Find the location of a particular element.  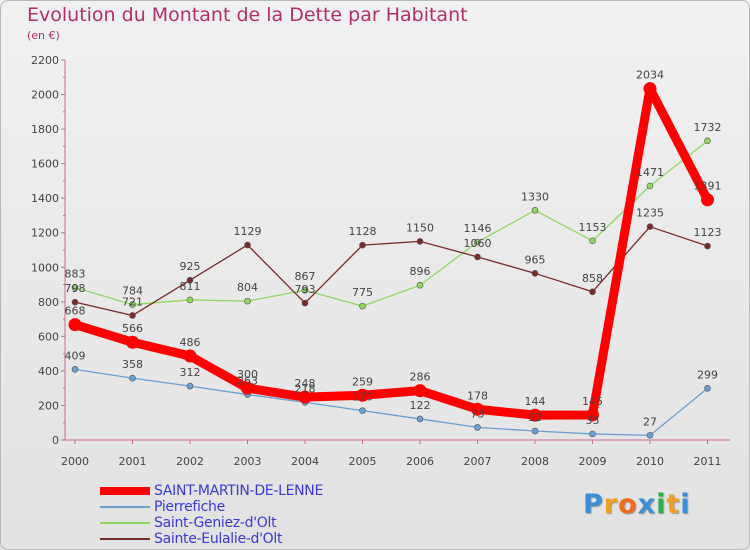

x-tick-label: 2007 is located at coordinates (478, 461).